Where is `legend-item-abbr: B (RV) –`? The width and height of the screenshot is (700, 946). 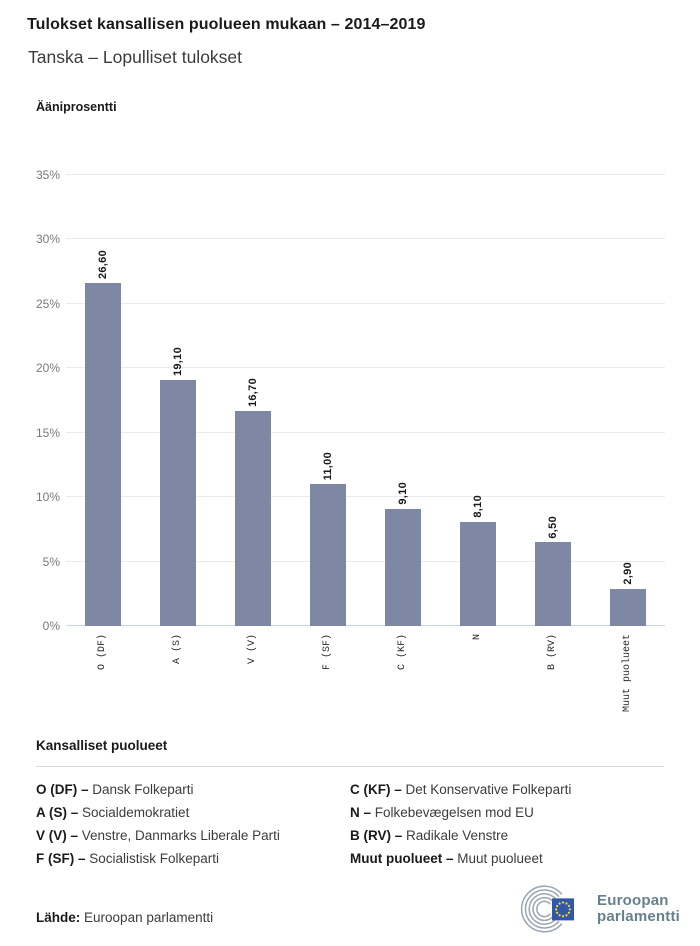 legend-item-abbr: B (RV) – is located at coordinates (376, 835).